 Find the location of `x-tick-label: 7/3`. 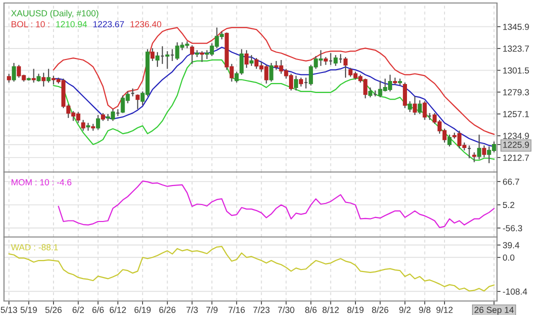

x-tick-label: 7/3 is located at coordinates (192, 309).